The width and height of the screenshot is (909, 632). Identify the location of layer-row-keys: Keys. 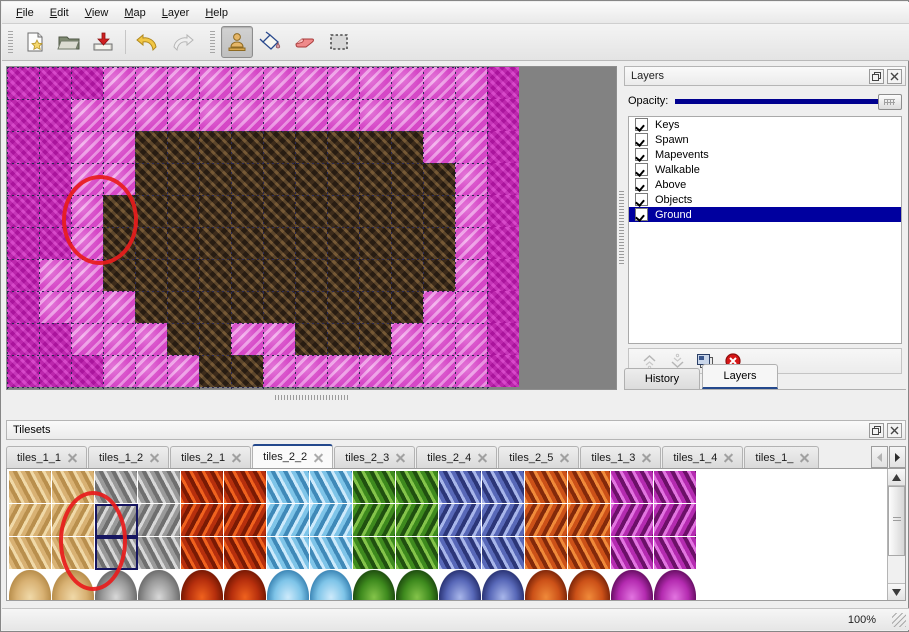
(765, 124).